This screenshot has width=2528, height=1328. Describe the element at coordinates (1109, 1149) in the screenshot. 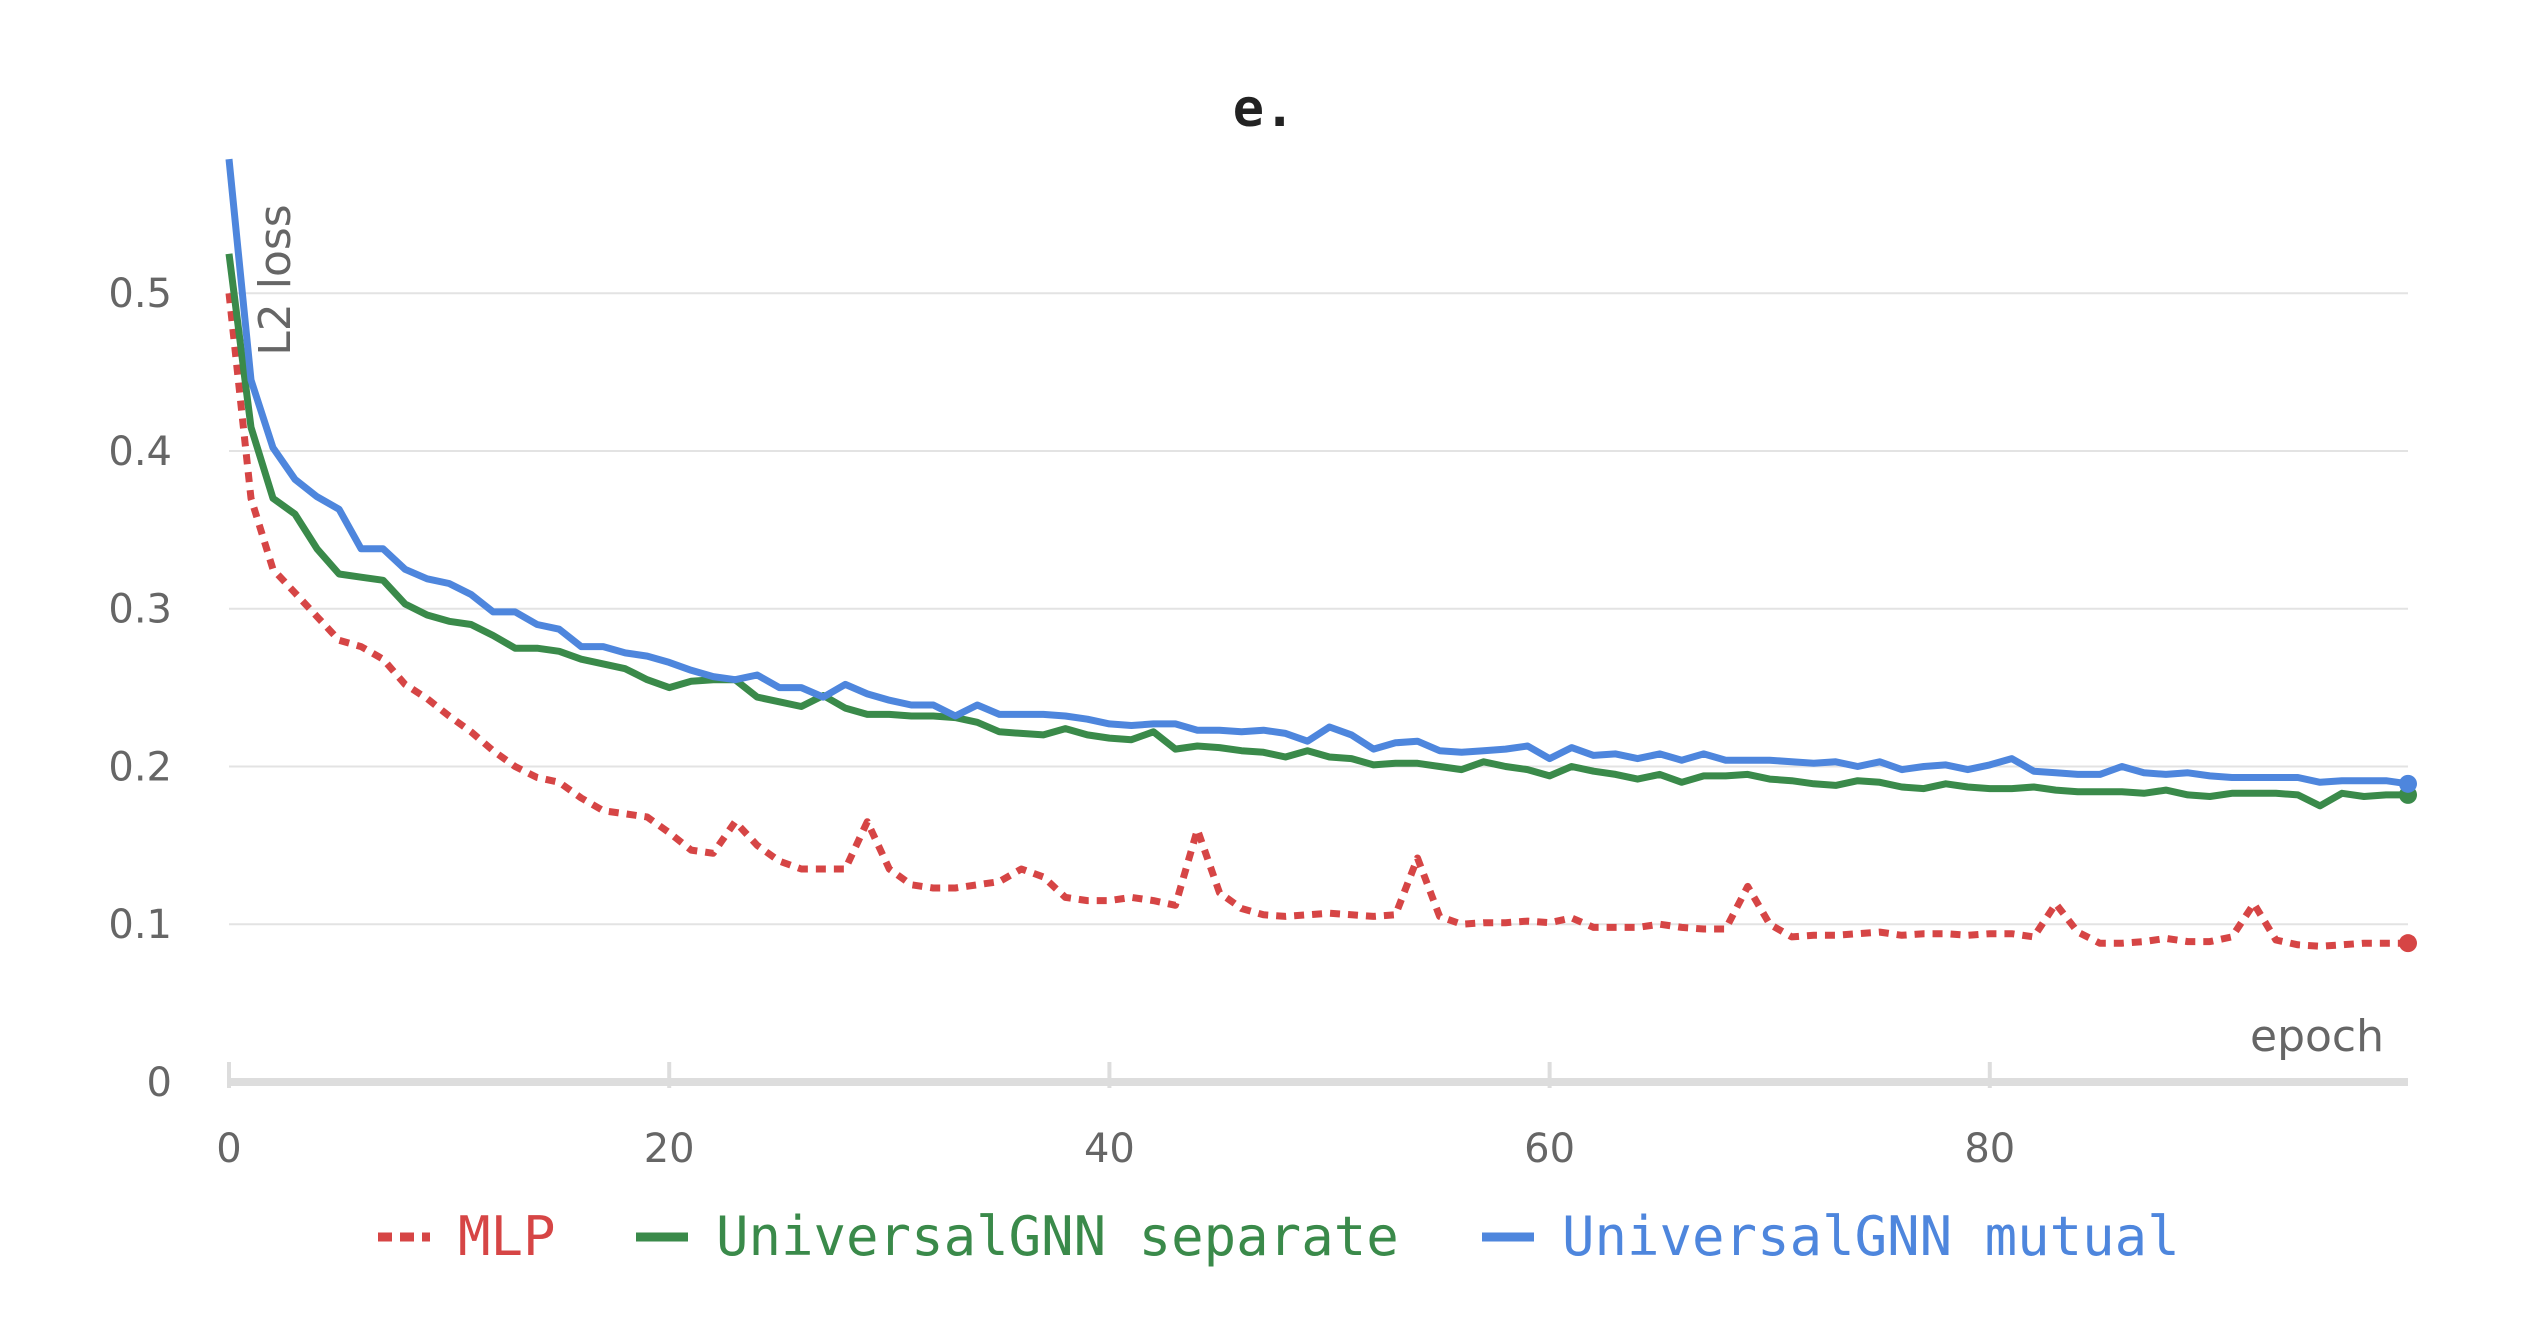

I see `x-tick-label: 40` at that location.